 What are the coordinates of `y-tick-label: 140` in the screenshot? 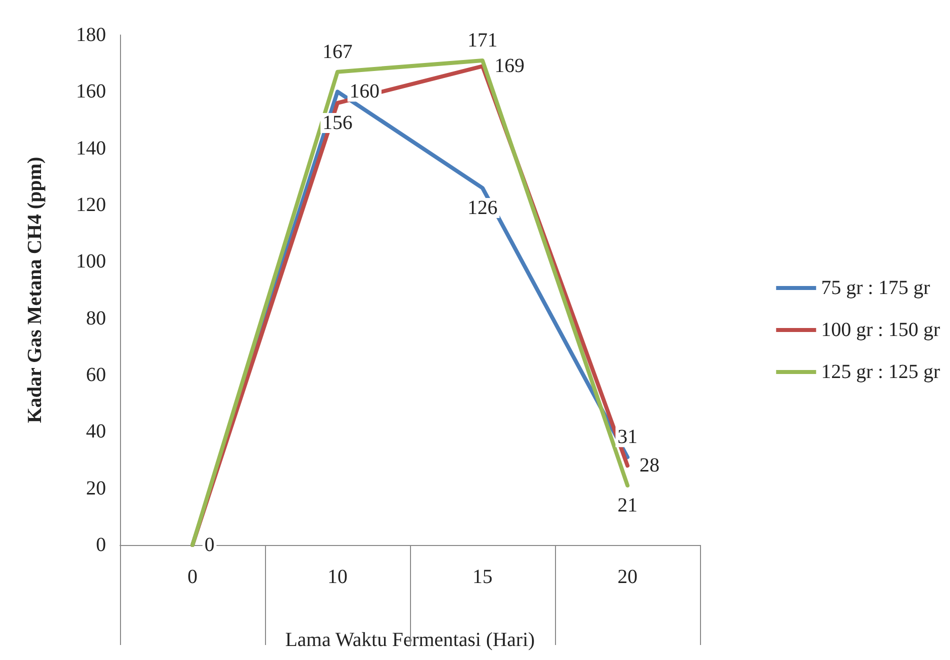 It's located at (91, 148).